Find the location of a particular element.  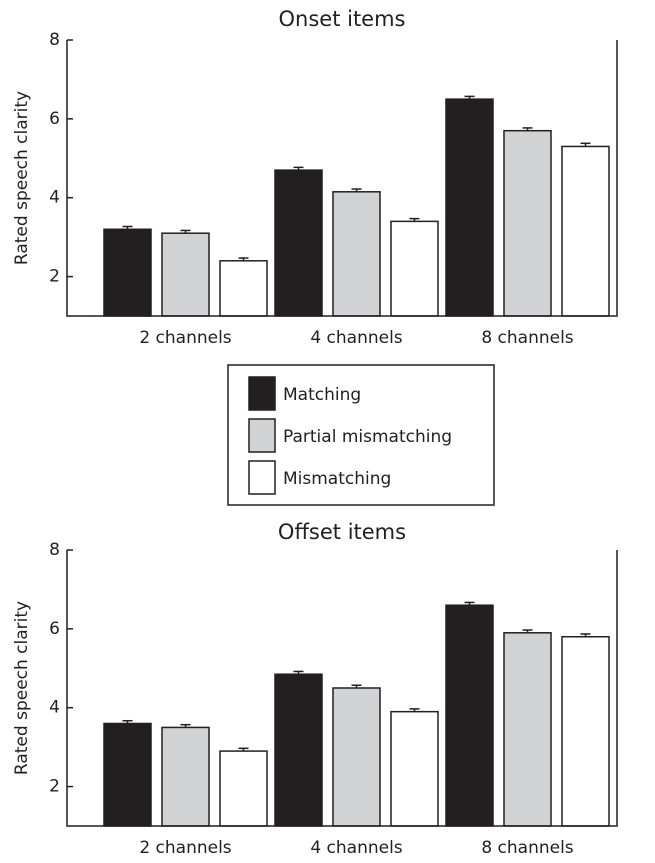

legend-label: Partial mismatching is located at coordinates (367, 437).